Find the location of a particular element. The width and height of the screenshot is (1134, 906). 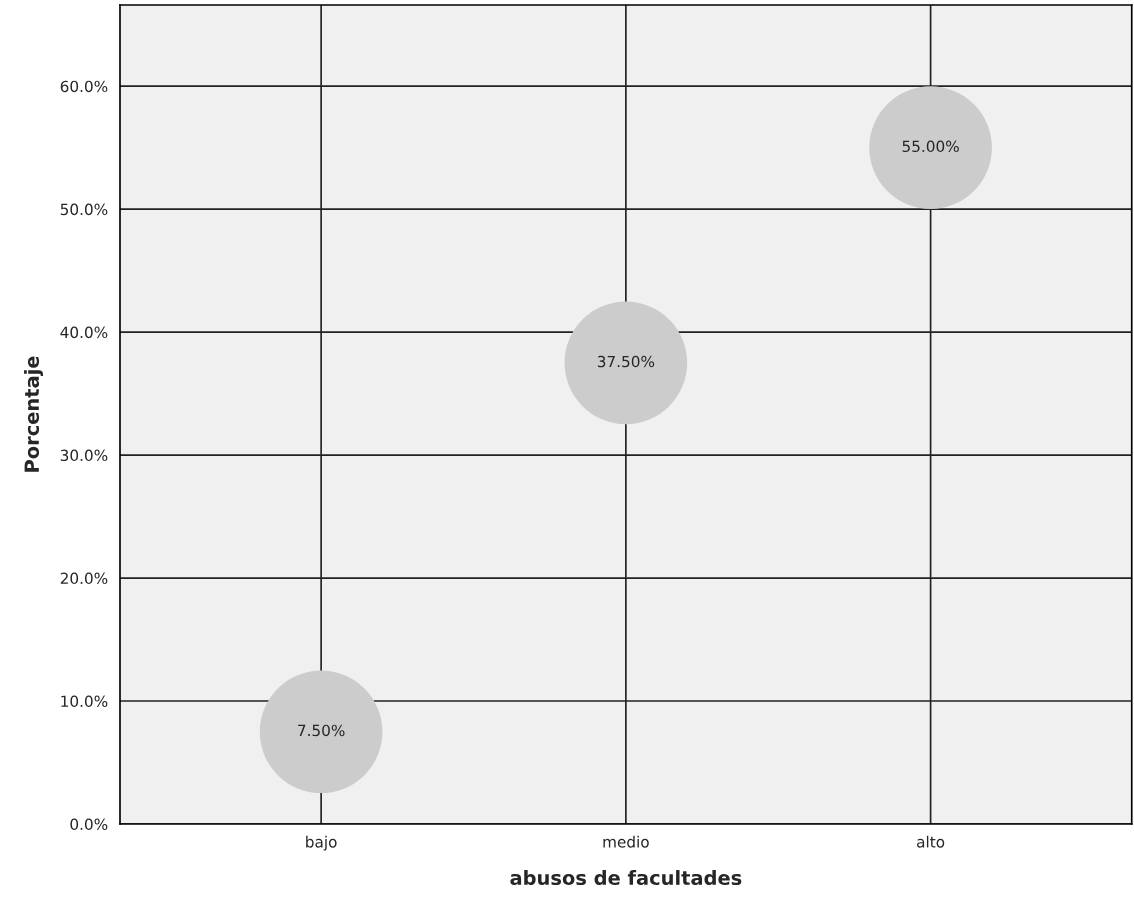

y-tick-label: 20.0% is located at coordinates (84, 578).